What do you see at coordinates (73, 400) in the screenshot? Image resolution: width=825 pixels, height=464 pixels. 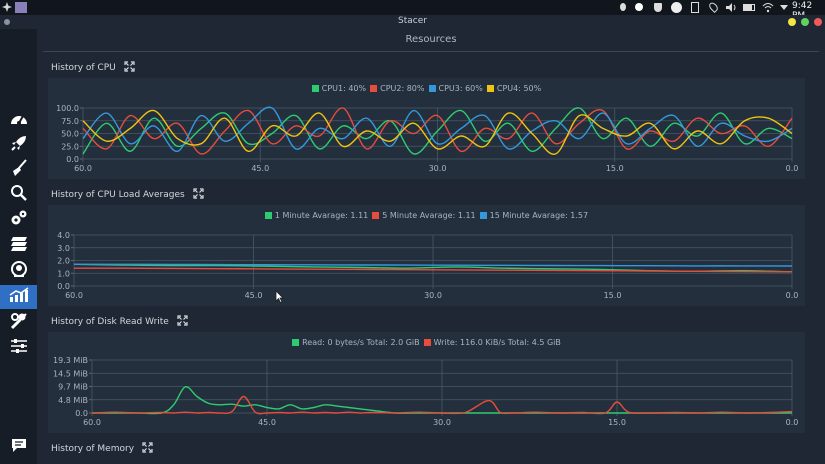 I see `y-tick-label: 4.8 MiB` at bounding box center [73, 400].